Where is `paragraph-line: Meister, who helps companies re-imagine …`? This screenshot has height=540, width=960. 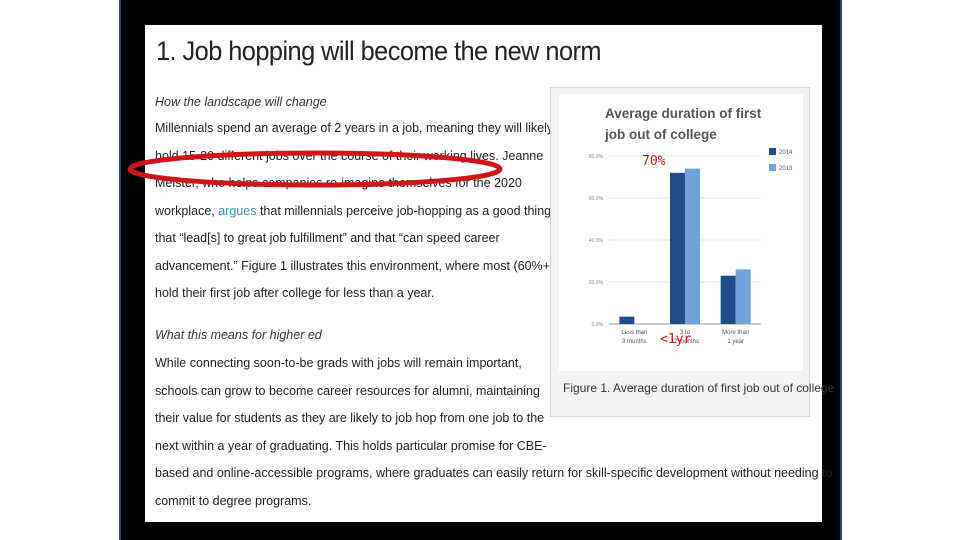 paragraph-line: Meister, who helps companies re-imagine … is located at coordinates (338, 183).